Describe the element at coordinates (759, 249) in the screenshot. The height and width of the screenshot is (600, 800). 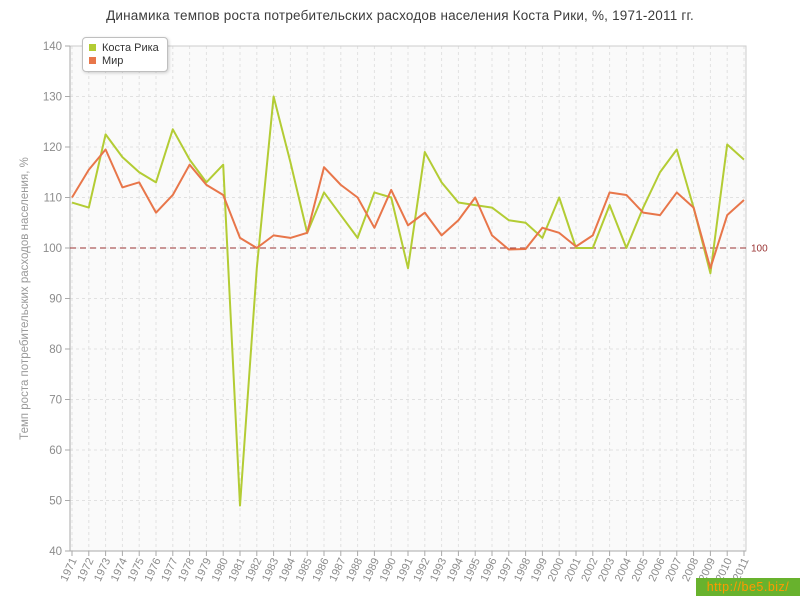
I see `reference-line-label: 100` at that location.